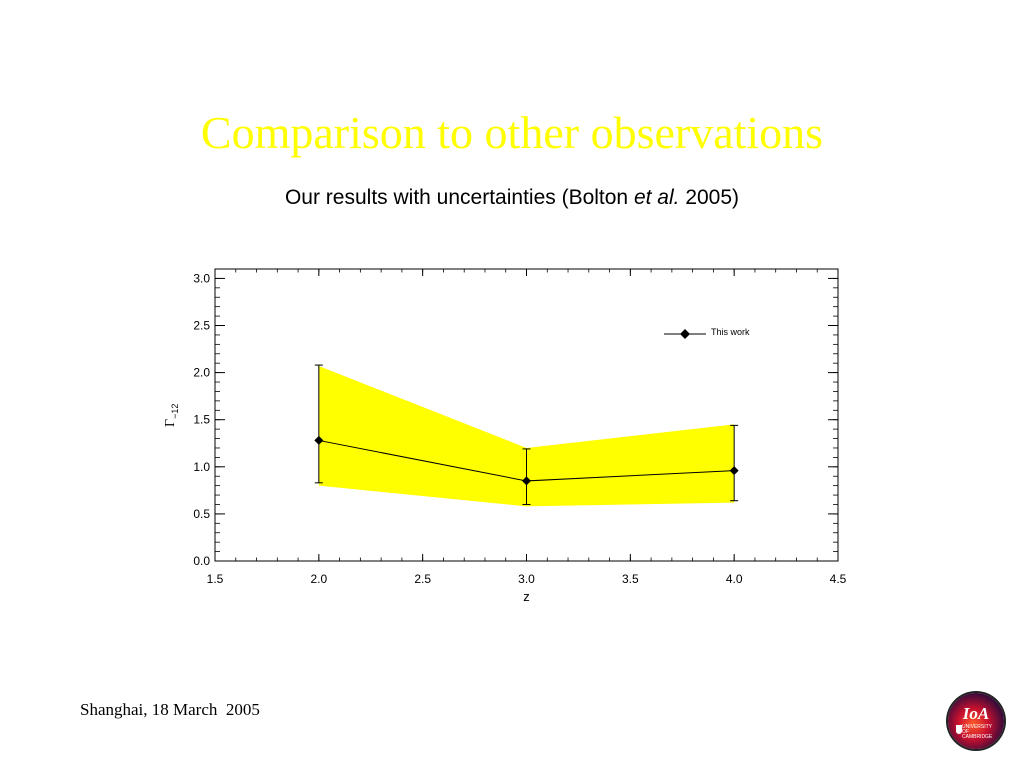 The height and width of the screenshot is (768, 1024). Describe the element at coordinates (512, 132) in the screenshot. I see `slide-title: Comparison to other observations` at that location.